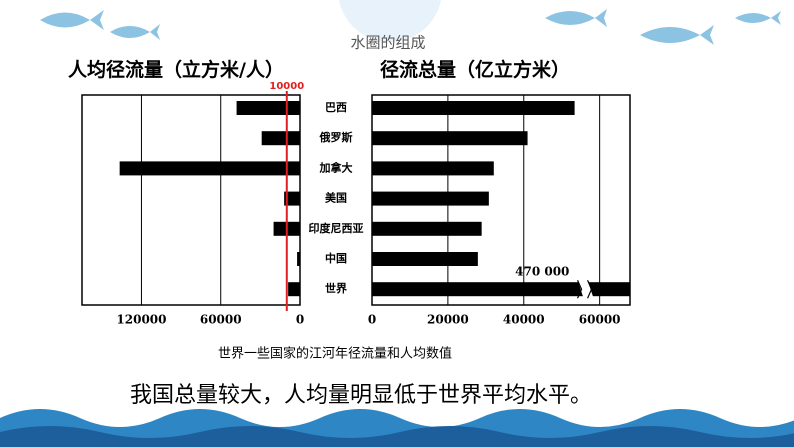 The height and width of the screenshot is (447, 794). Describe the element at coordinates (191, 200) in the screenshot. I see `plot-frame` at that location.